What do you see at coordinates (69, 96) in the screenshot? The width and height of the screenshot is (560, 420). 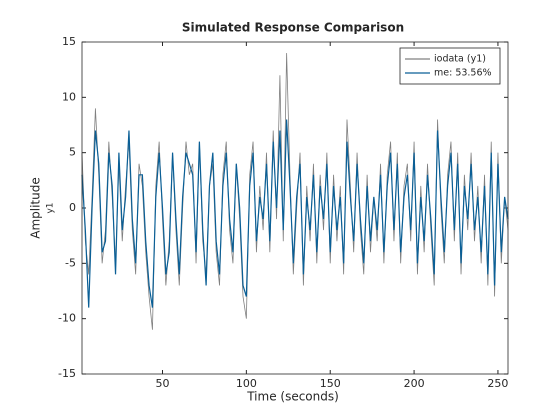 I see `y-tick-label: 10` at bounding box center [69, 96].